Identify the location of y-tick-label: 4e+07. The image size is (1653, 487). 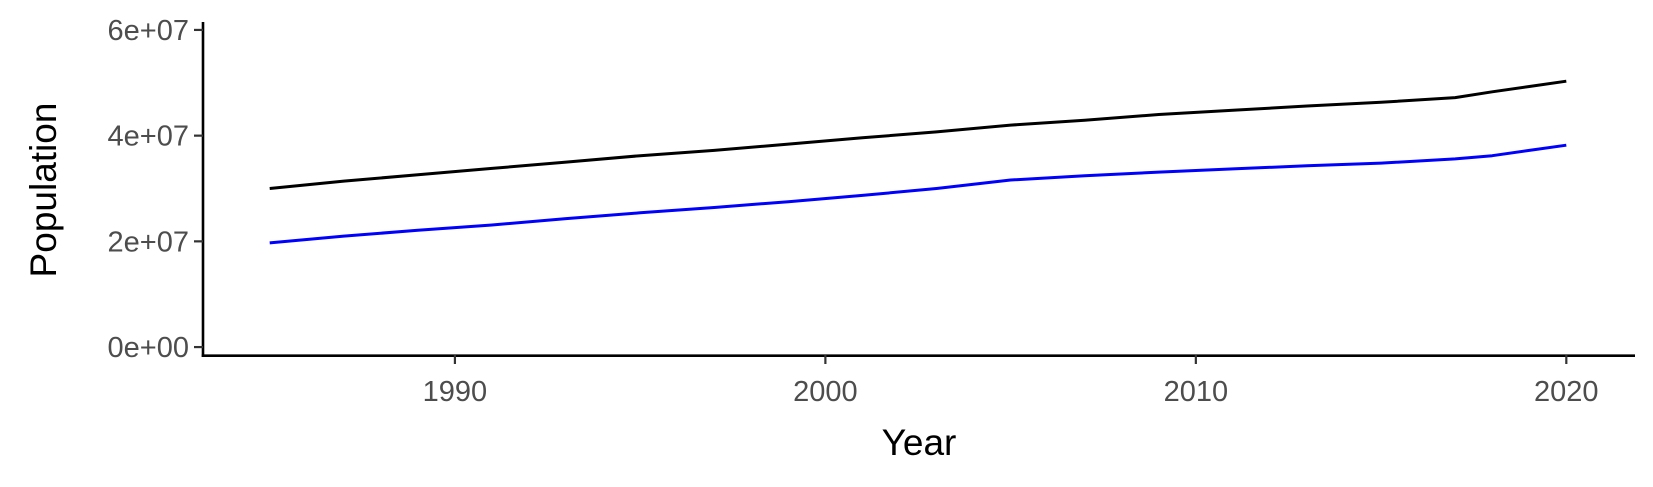
(148, 137).